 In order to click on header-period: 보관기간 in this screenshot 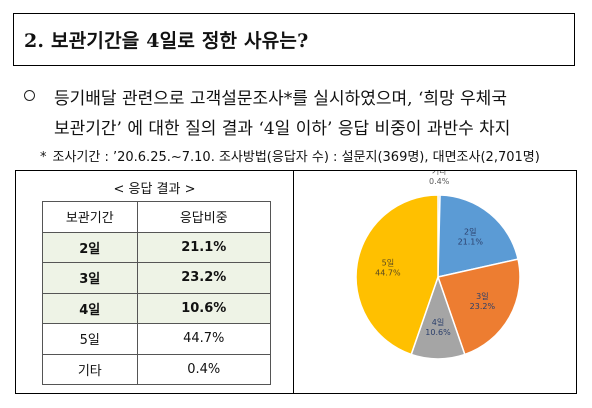, I will do `click(90, 217)`.